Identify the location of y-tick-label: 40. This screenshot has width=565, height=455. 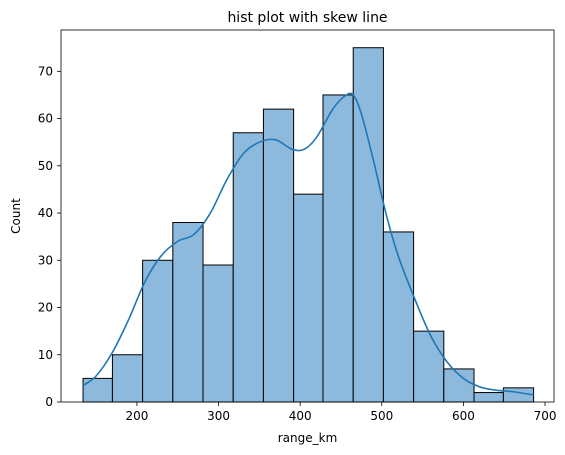
(45, 213).